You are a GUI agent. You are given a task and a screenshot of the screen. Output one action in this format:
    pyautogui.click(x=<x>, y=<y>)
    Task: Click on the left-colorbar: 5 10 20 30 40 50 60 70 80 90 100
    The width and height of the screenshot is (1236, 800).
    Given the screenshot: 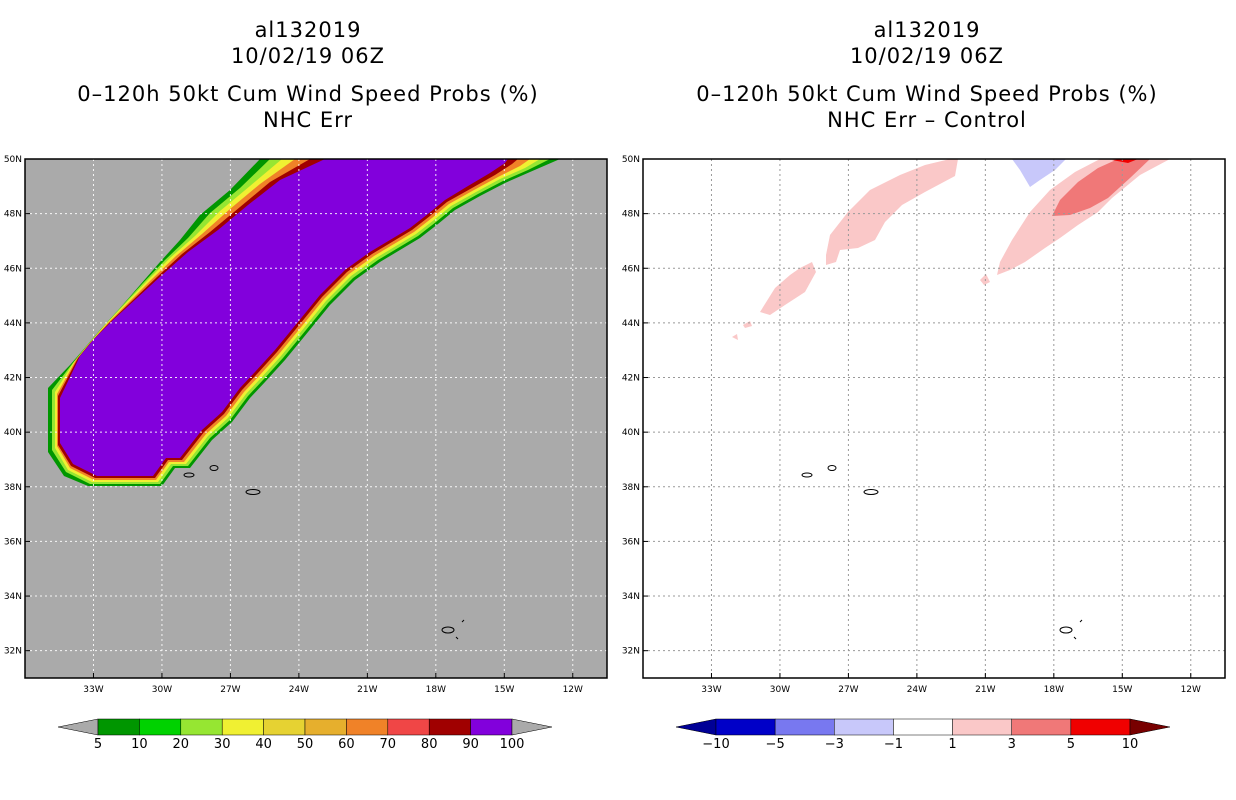 What is the action you would take?
    pyautogui.click(x=305, y=735)
    